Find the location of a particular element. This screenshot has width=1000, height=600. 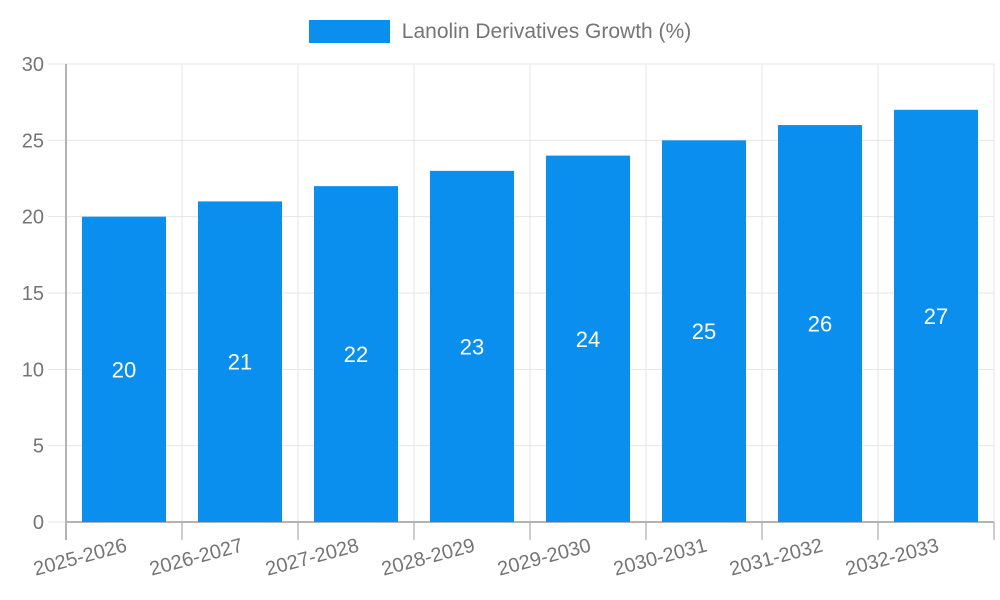

y-axis-tick-label: 0 is located at coordinates (38, 523).